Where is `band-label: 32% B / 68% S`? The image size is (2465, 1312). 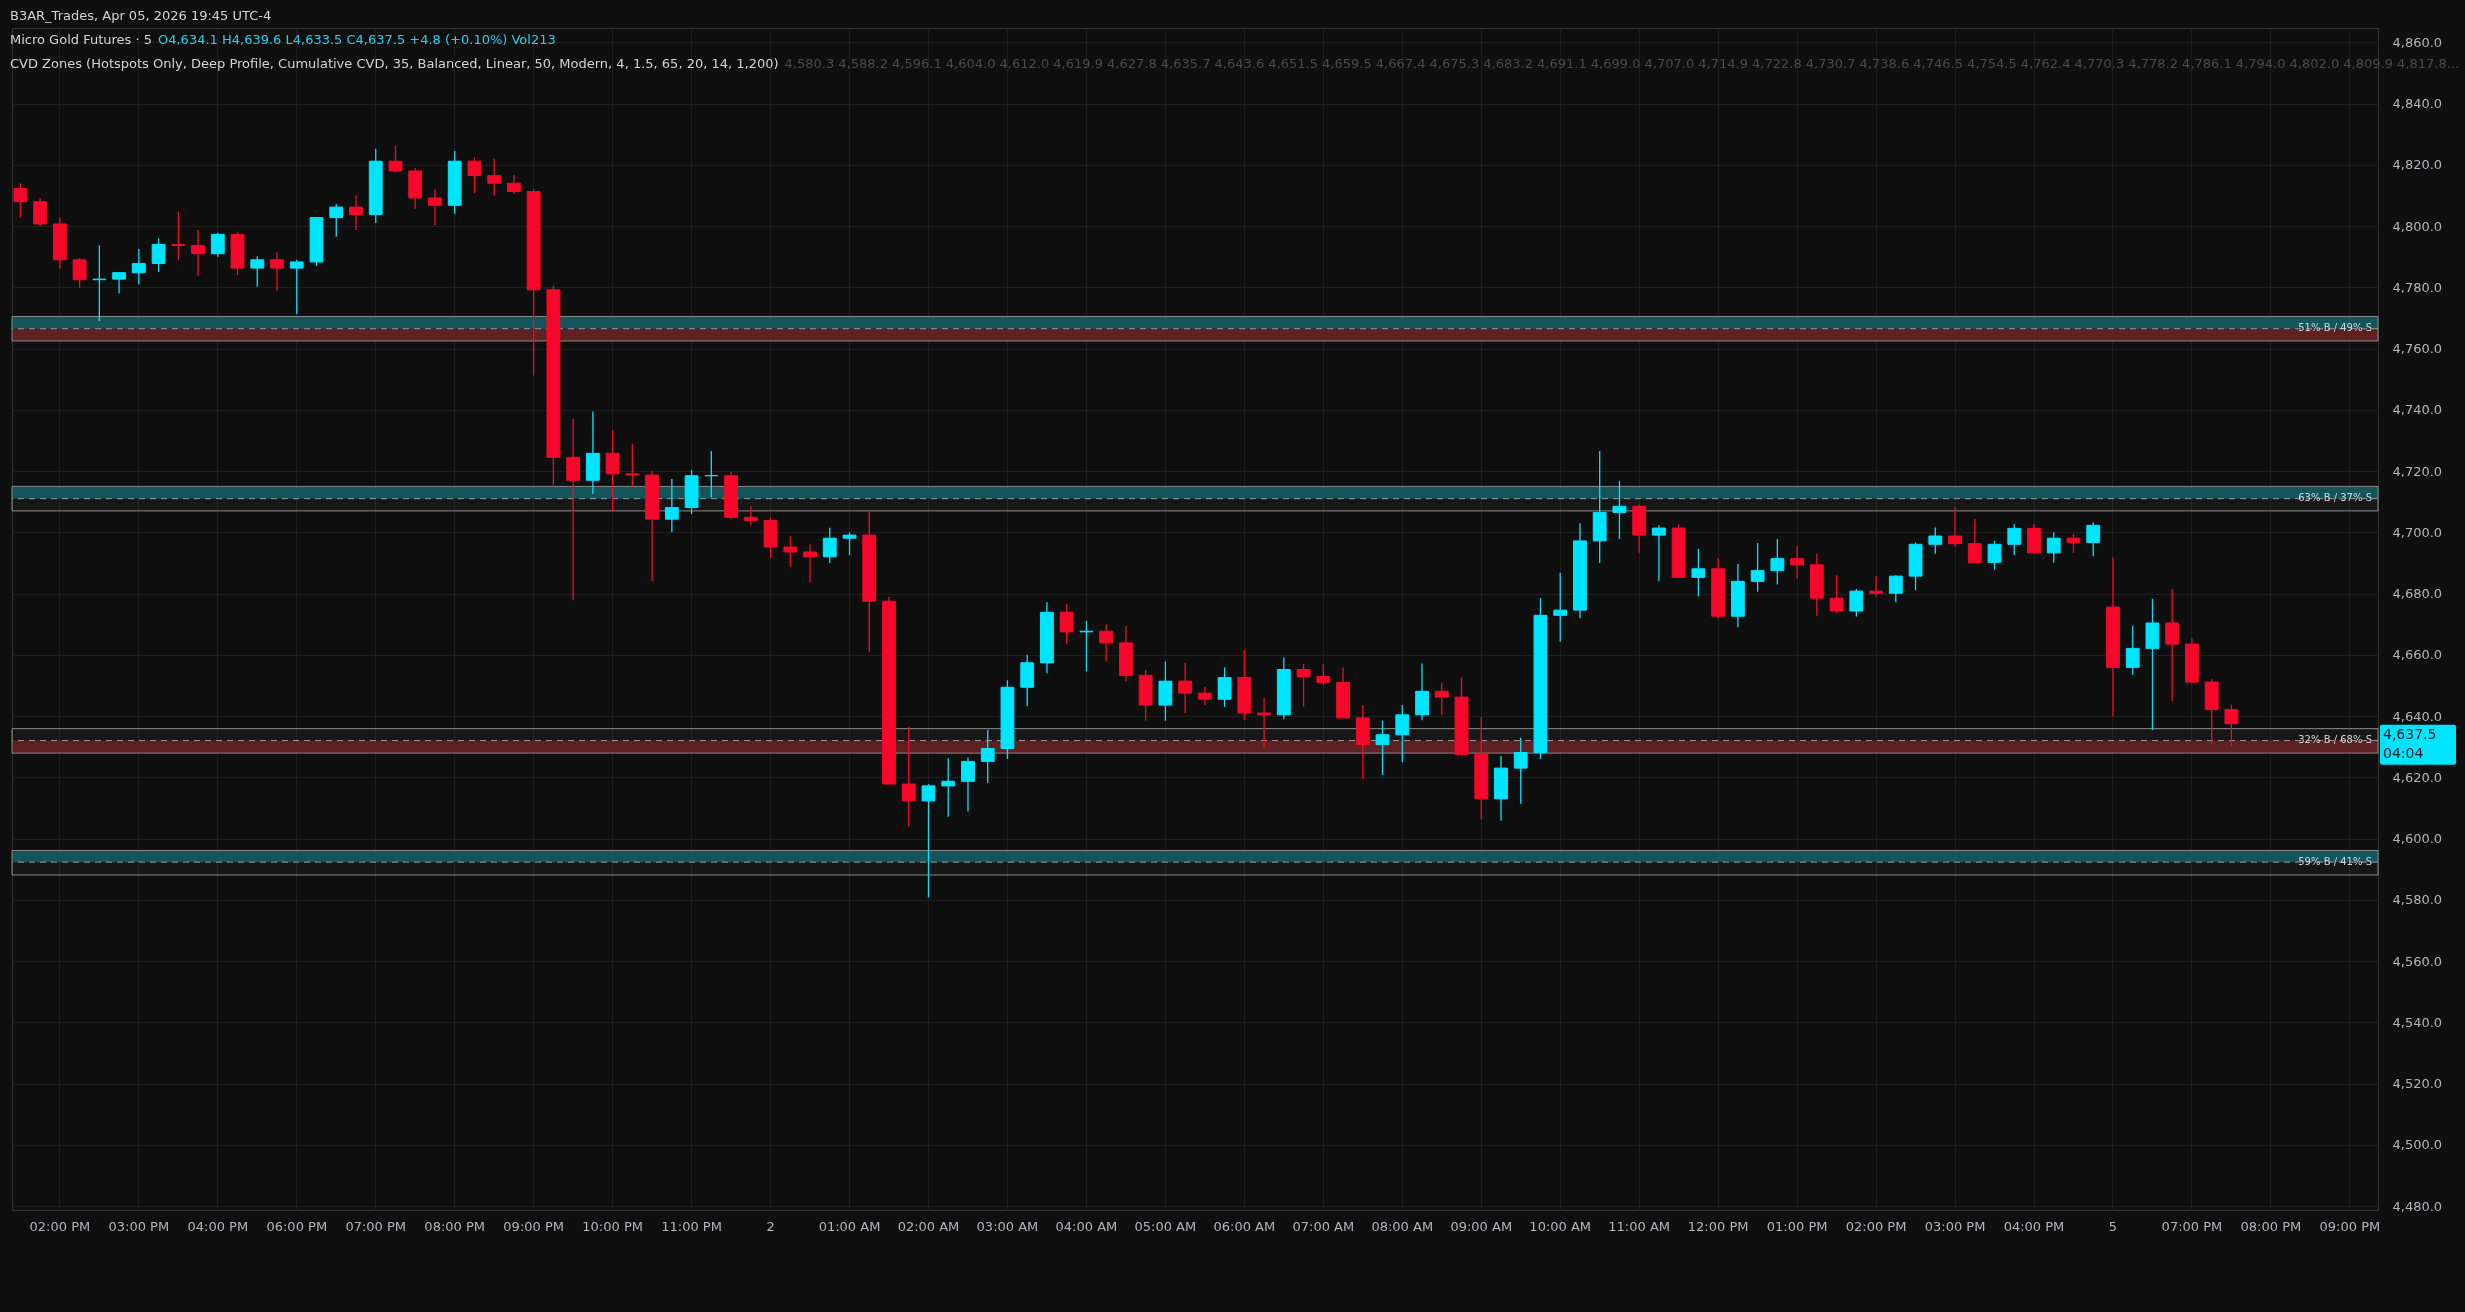
band-label: 32% B / 68% S is located at coordinates (2335, 739).